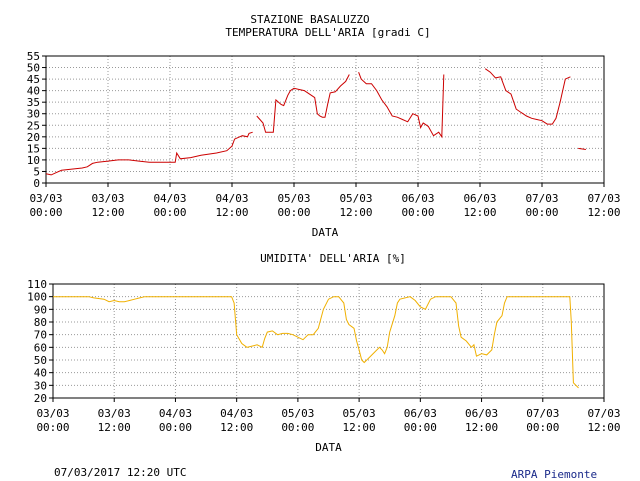  I want to click on humidity-chart-title: UMIDITA' DELL'ARIA [%], so click(333, 258).